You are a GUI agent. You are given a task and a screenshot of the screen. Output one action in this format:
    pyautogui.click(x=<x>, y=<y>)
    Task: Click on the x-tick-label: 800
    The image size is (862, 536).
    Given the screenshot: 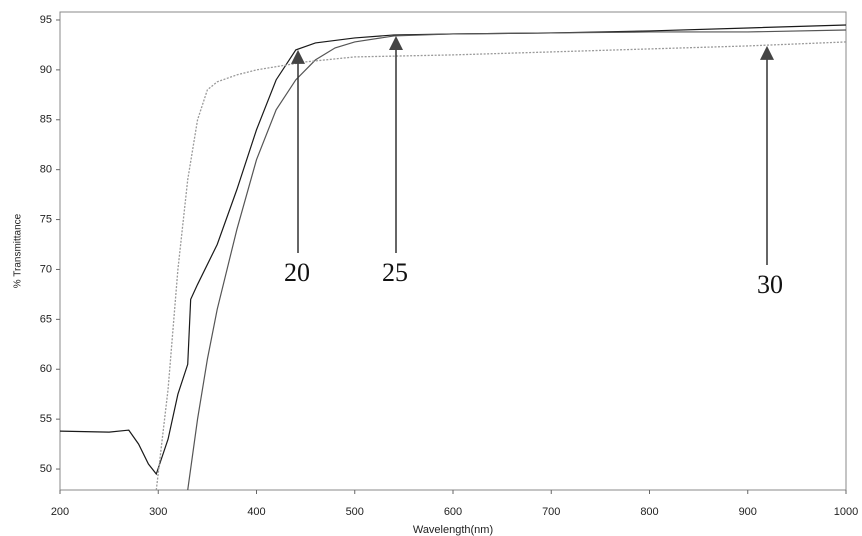 What is the action you would take?
    pyautogui.click(x=649, y=512)
    